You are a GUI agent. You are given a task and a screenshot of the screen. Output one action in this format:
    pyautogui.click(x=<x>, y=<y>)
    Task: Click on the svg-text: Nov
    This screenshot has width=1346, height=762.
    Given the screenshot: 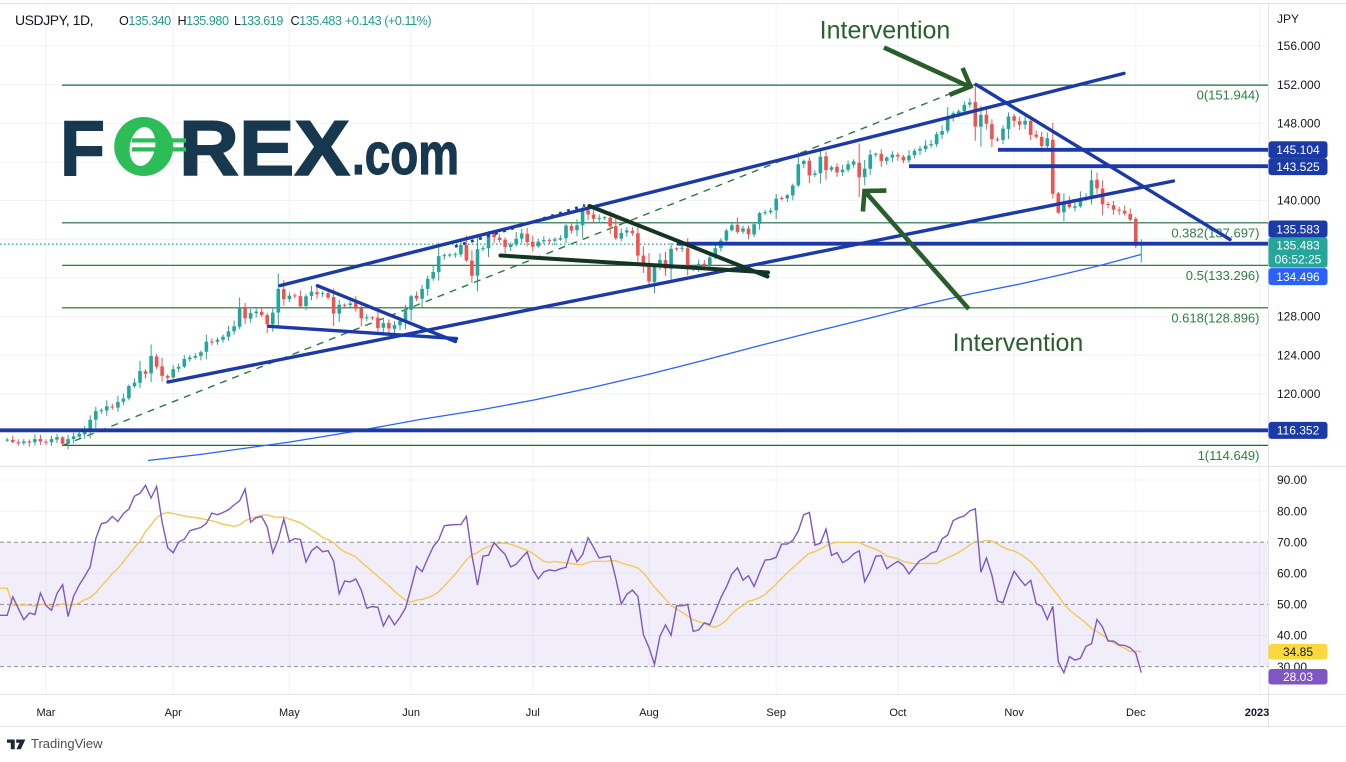 What is the action you would take?
    pyautogui.click(x=1014, y=713)
    